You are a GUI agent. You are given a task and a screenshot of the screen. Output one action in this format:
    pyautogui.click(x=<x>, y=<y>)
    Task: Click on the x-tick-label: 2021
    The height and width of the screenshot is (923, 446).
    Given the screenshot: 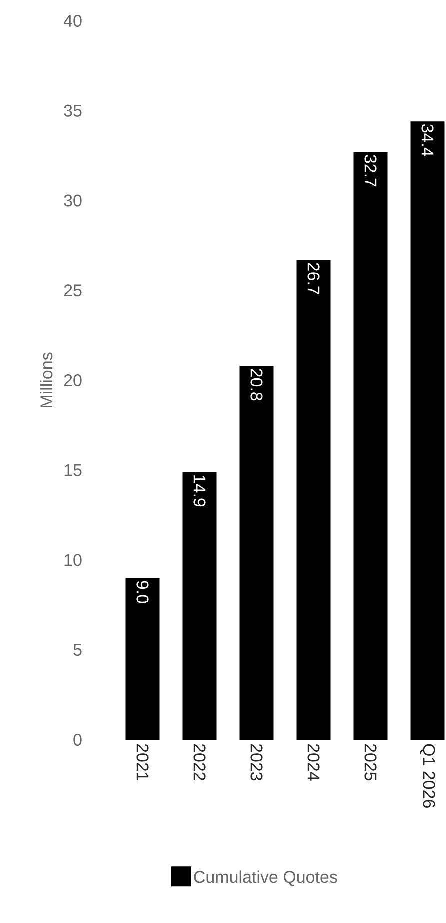 What is the action you would take?
    pyautogui.click(x=142, y=762)
    